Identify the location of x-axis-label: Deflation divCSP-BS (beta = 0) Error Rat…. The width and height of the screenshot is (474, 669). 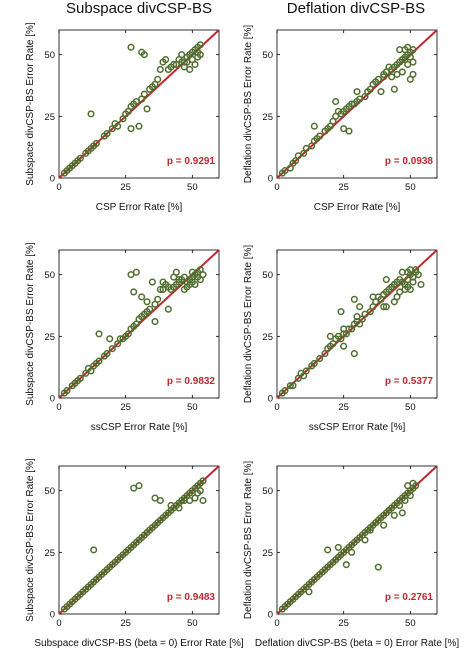
(357, 643).